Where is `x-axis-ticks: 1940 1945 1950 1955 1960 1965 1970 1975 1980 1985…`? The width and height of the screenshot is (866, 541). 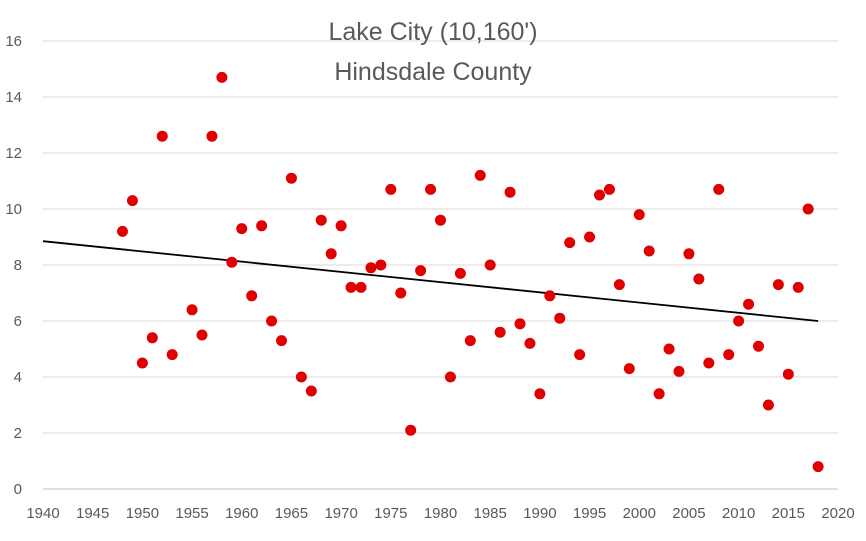 x-axis-ticks: 1940 1945 1950 1955 1960 1965 1970 1975 1980 1985… is located at coordinates (440, 513).